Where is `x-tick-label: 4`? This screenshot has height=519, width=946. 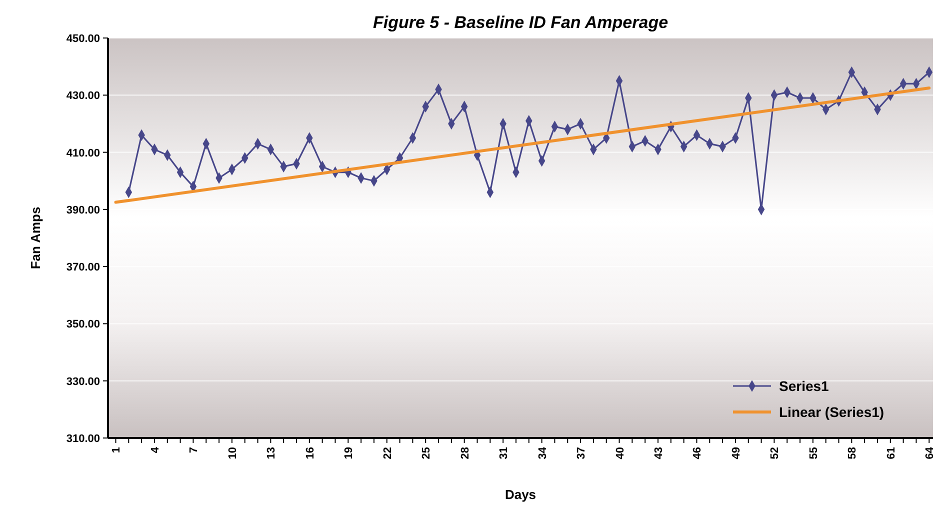 x-tick-label: 4 is located at coordinates (155, 450).